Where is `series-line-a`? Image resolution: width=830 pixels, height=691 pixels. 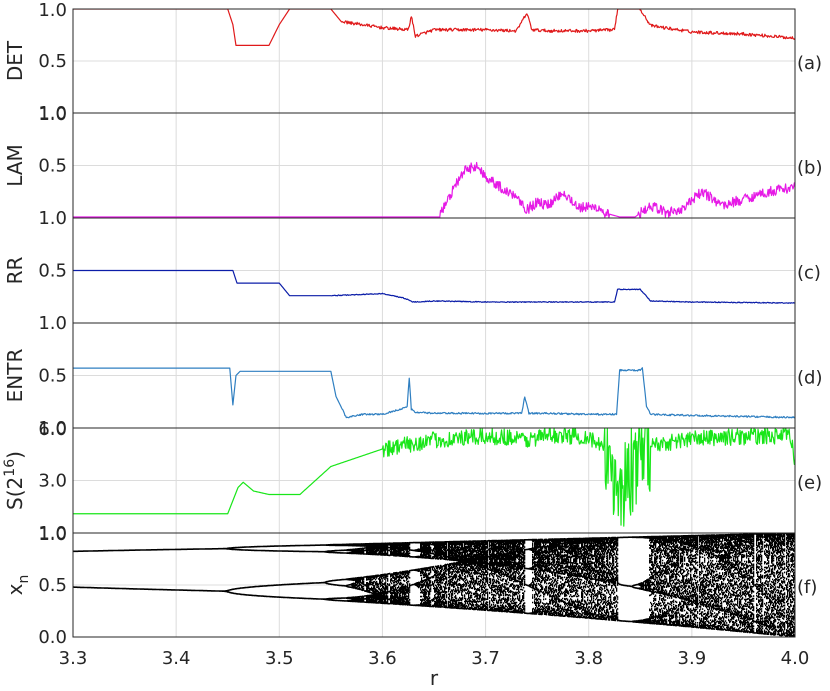 series-line-a is located at coordinates (434, 27).